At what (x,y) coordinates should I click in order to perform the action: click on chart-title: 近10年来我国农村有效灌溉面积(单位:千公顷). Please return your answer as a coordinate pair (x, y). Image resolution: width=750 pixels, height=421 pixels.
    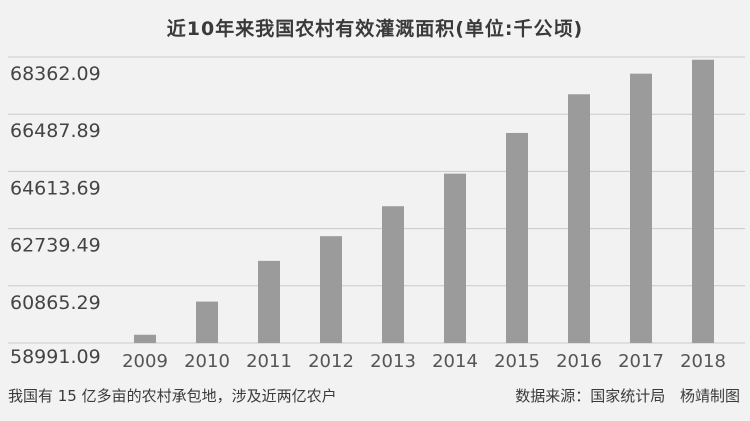
    Looking at the image, I should click on (375, 29).